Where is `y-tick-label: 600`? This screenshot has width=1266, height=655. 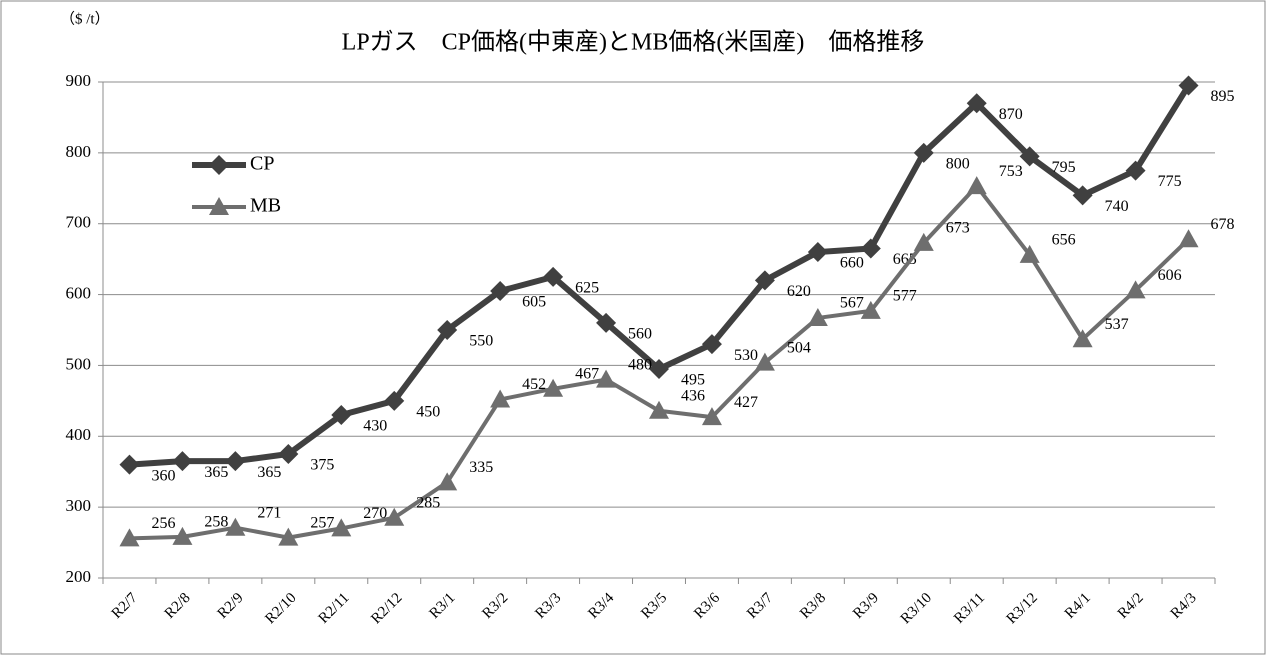 y-tick-label: 600 is located at coordinates (79, 292).